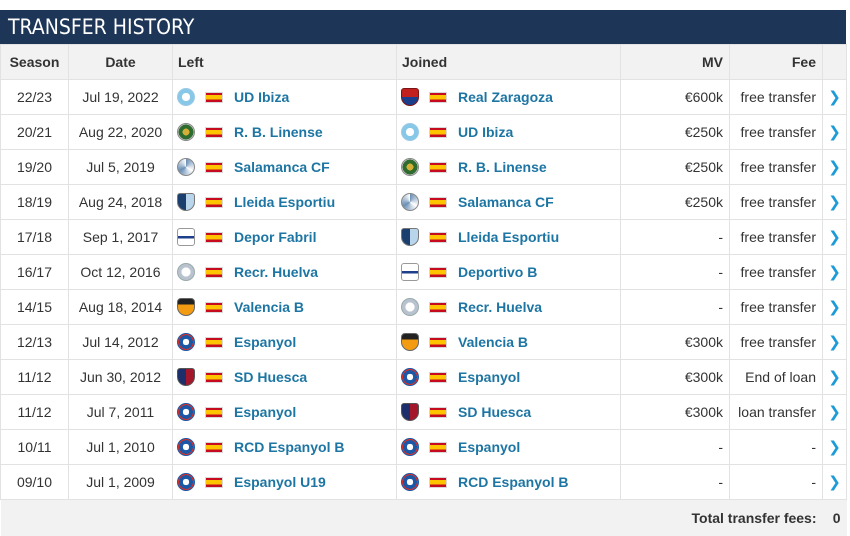 The width and height of the screenshot is (850, 536). I want to click on joined-club-link: Deportivo B, so click(498, 272).